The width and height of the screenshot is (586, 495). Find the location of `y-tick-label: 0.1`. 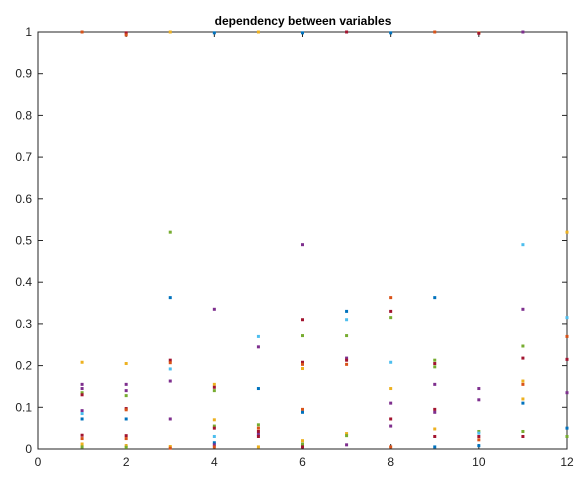

y-tick-label: 0.1 is located at coordinates (23, 407).